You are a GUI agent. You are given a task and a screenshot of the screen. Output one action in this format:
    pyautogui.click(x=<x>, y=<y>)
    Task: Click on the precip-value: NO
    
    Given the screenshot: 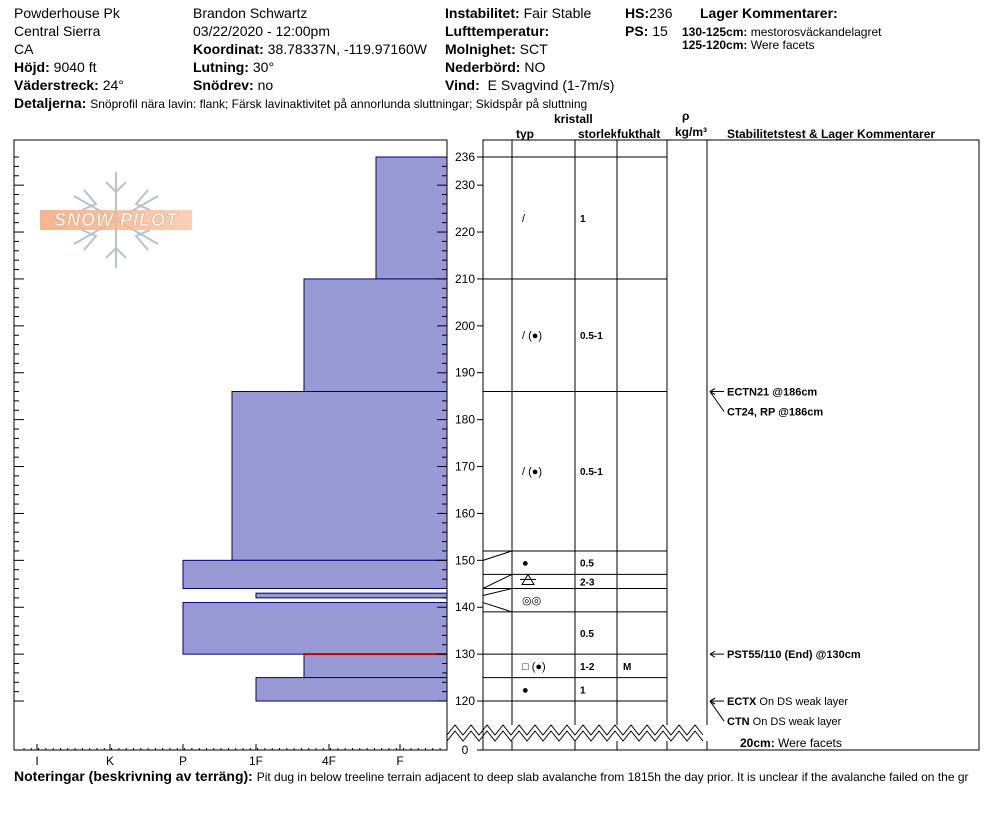 What is the action you would take?
    pyautogui.click(x=535, y=67)
    